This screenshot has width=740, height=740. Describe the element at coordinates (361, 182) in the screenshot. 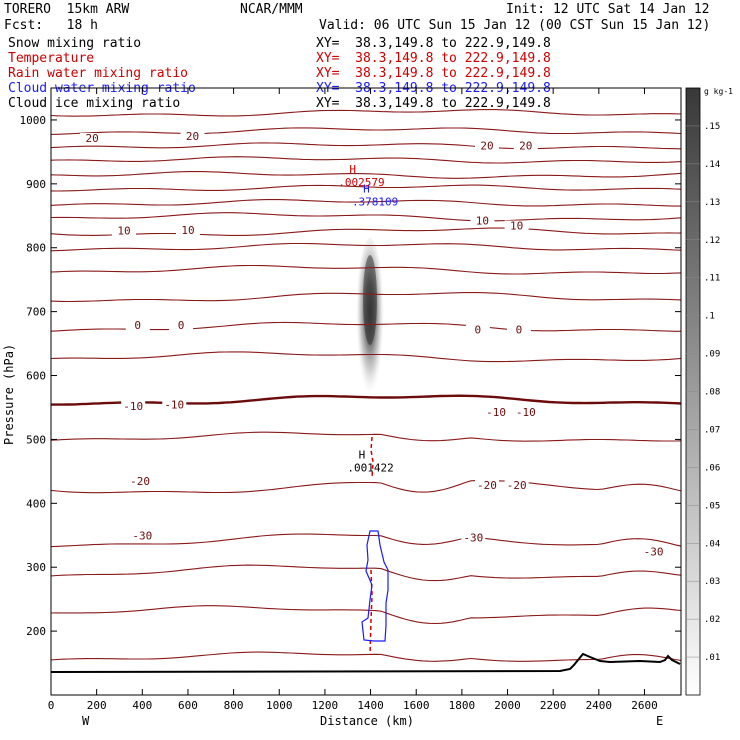

I see `maximum-value: .002579` at that location.